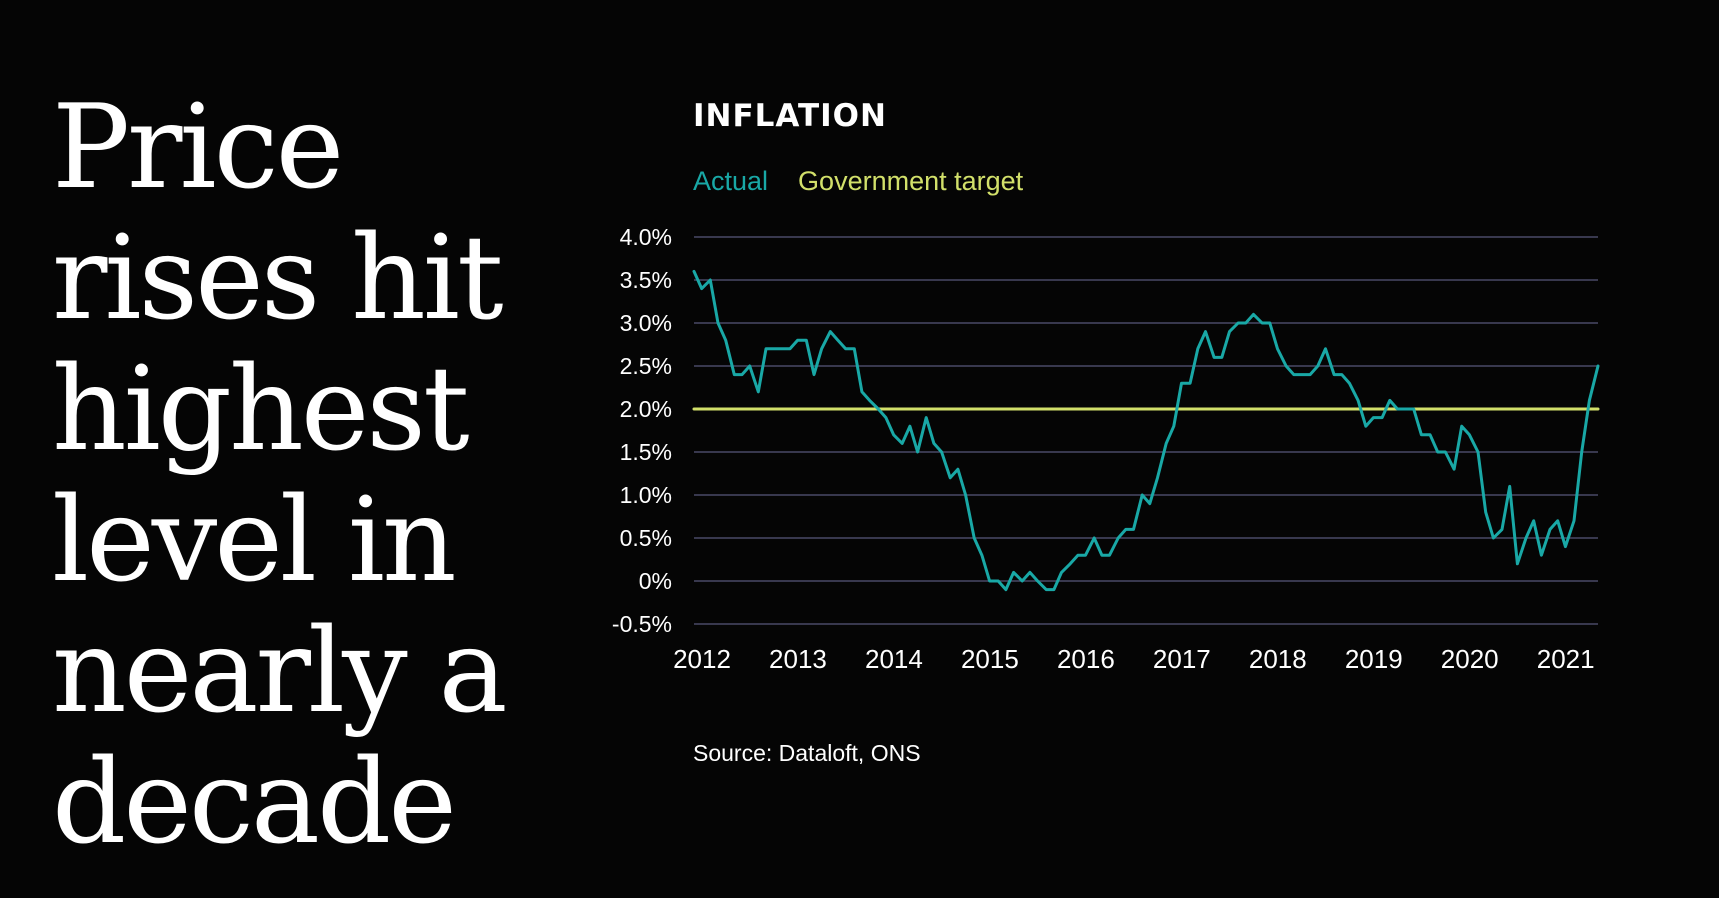 This screenshot has width=1719, height=898. I want to click on headline-line: Price, so click(198, 147).